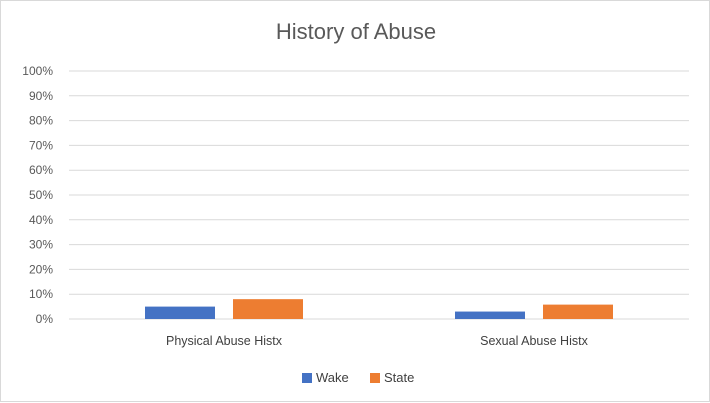  What do you see at coordinates (45, 319) in the screenshot?
I see `y-tick-label: 0%` at bounding box center [45, 319].